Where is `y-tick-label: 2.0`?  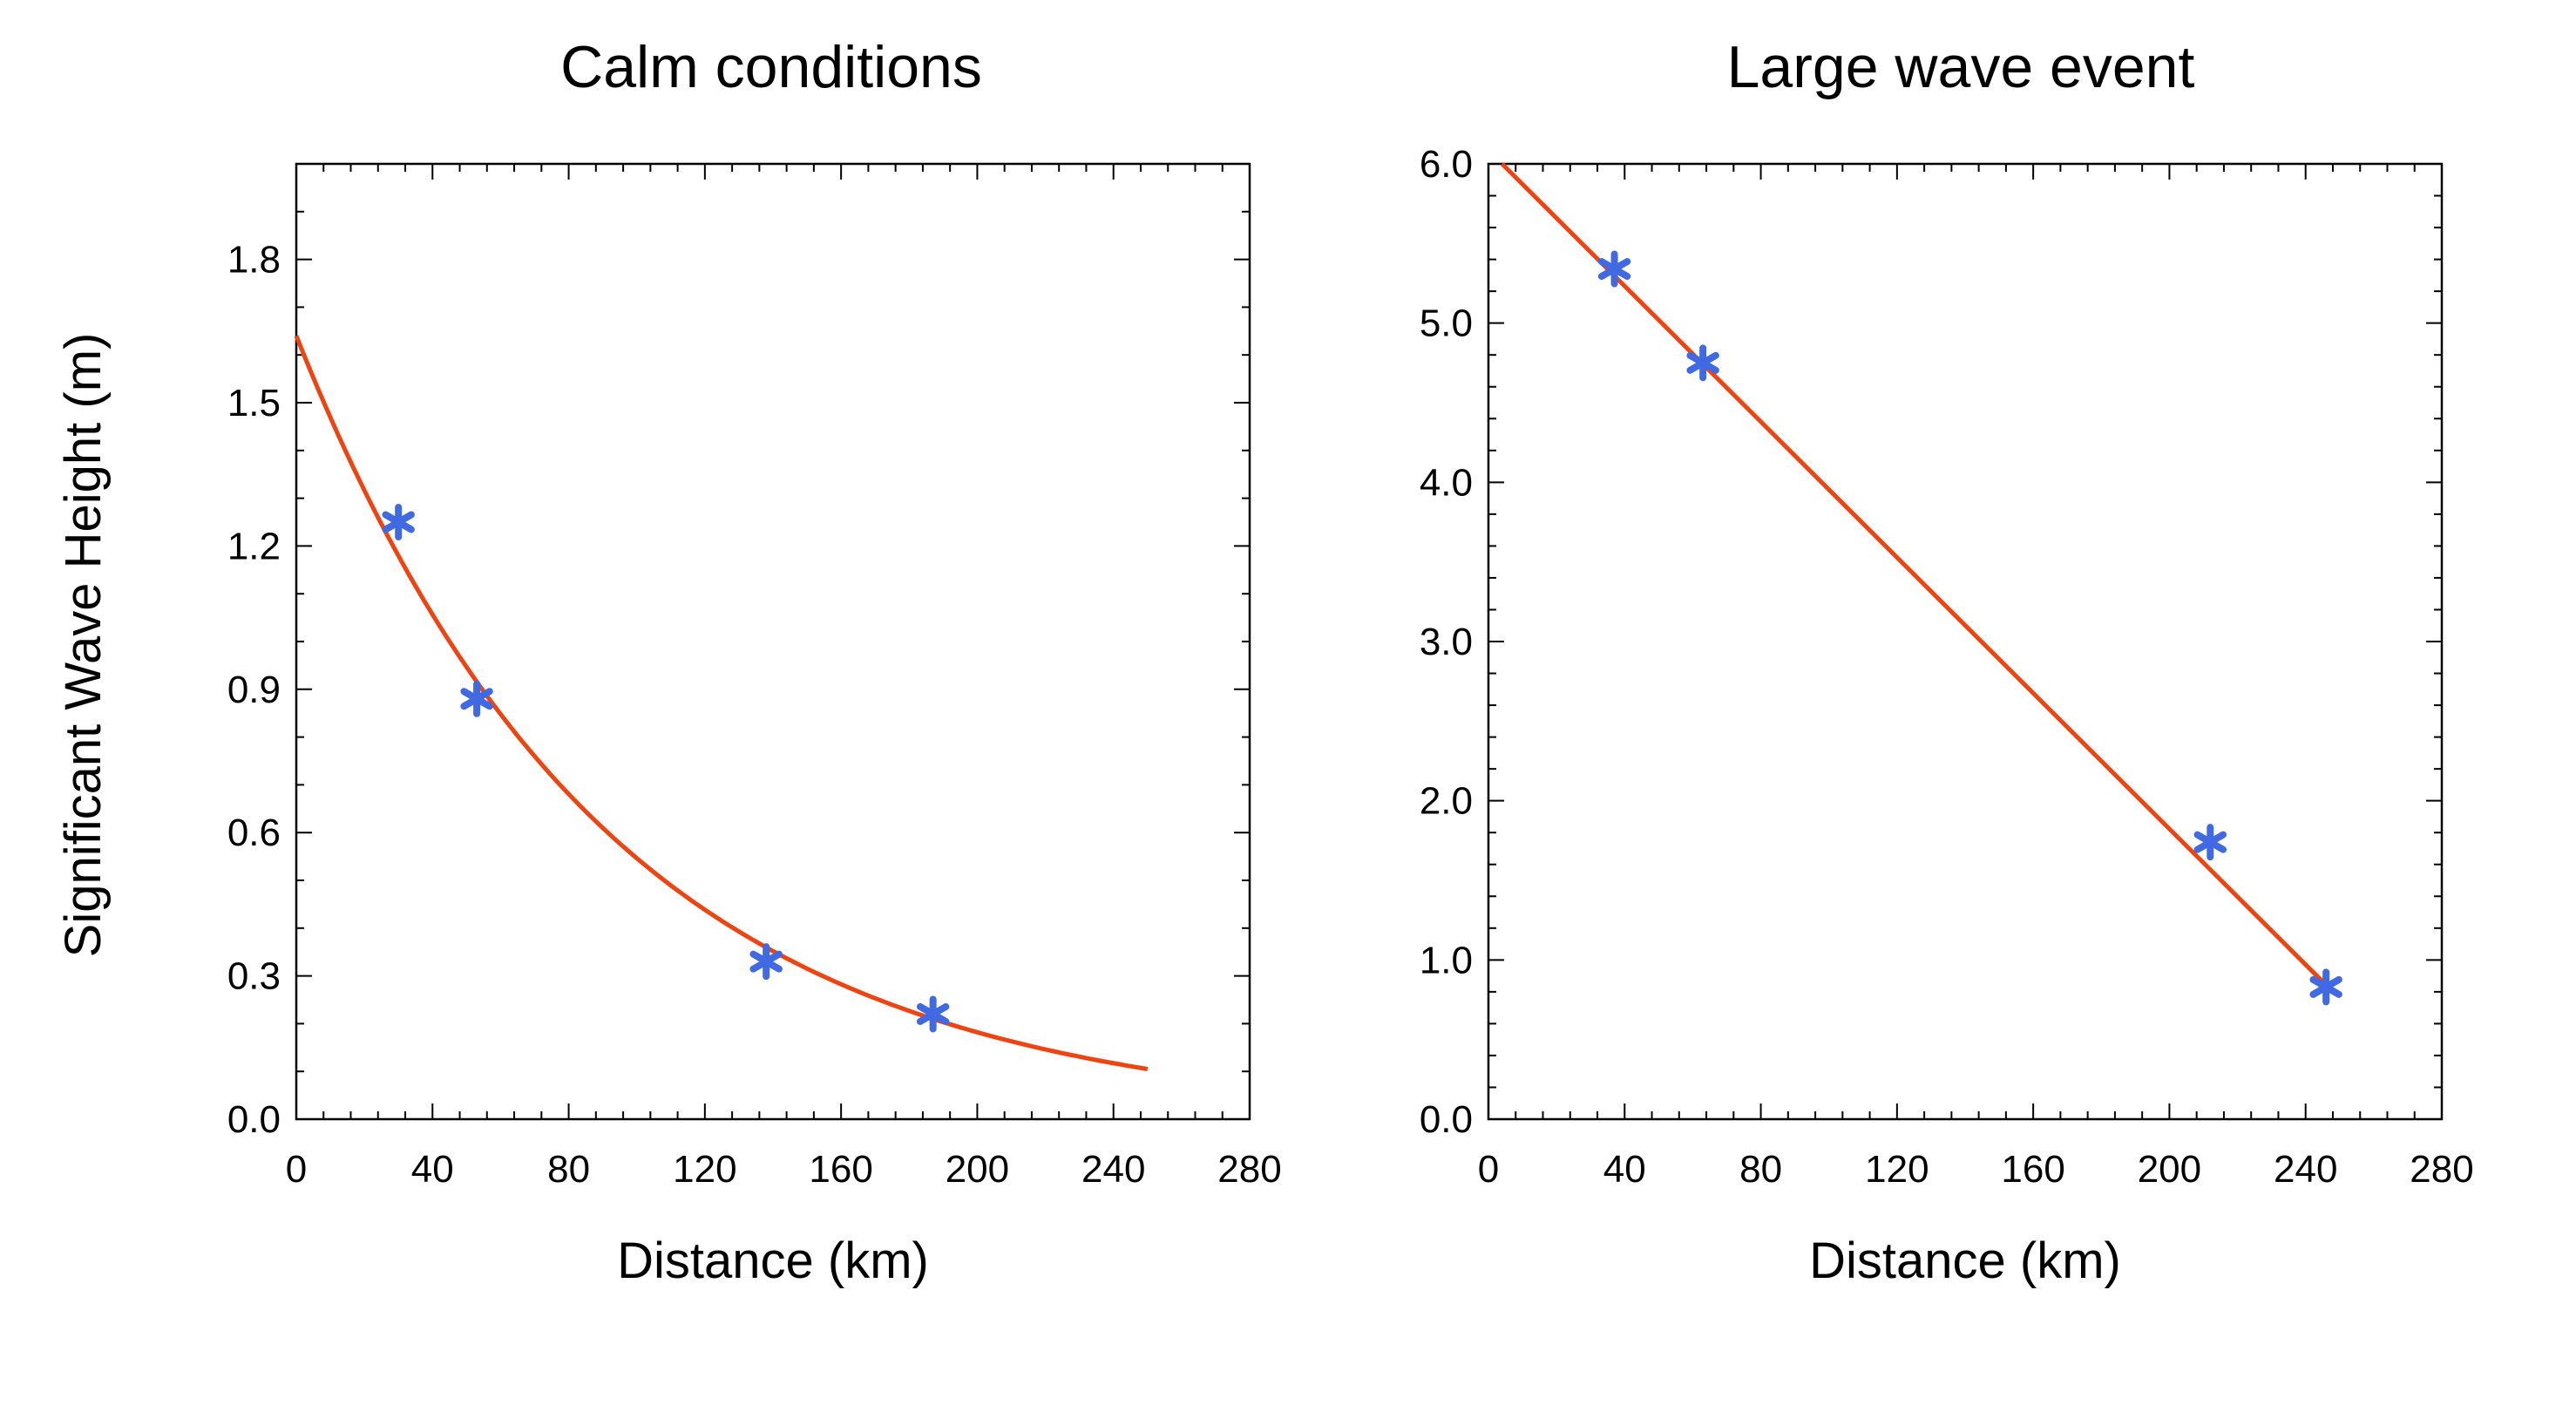
y-tick-label: 2.0 is located at coordinates (1447, 802).